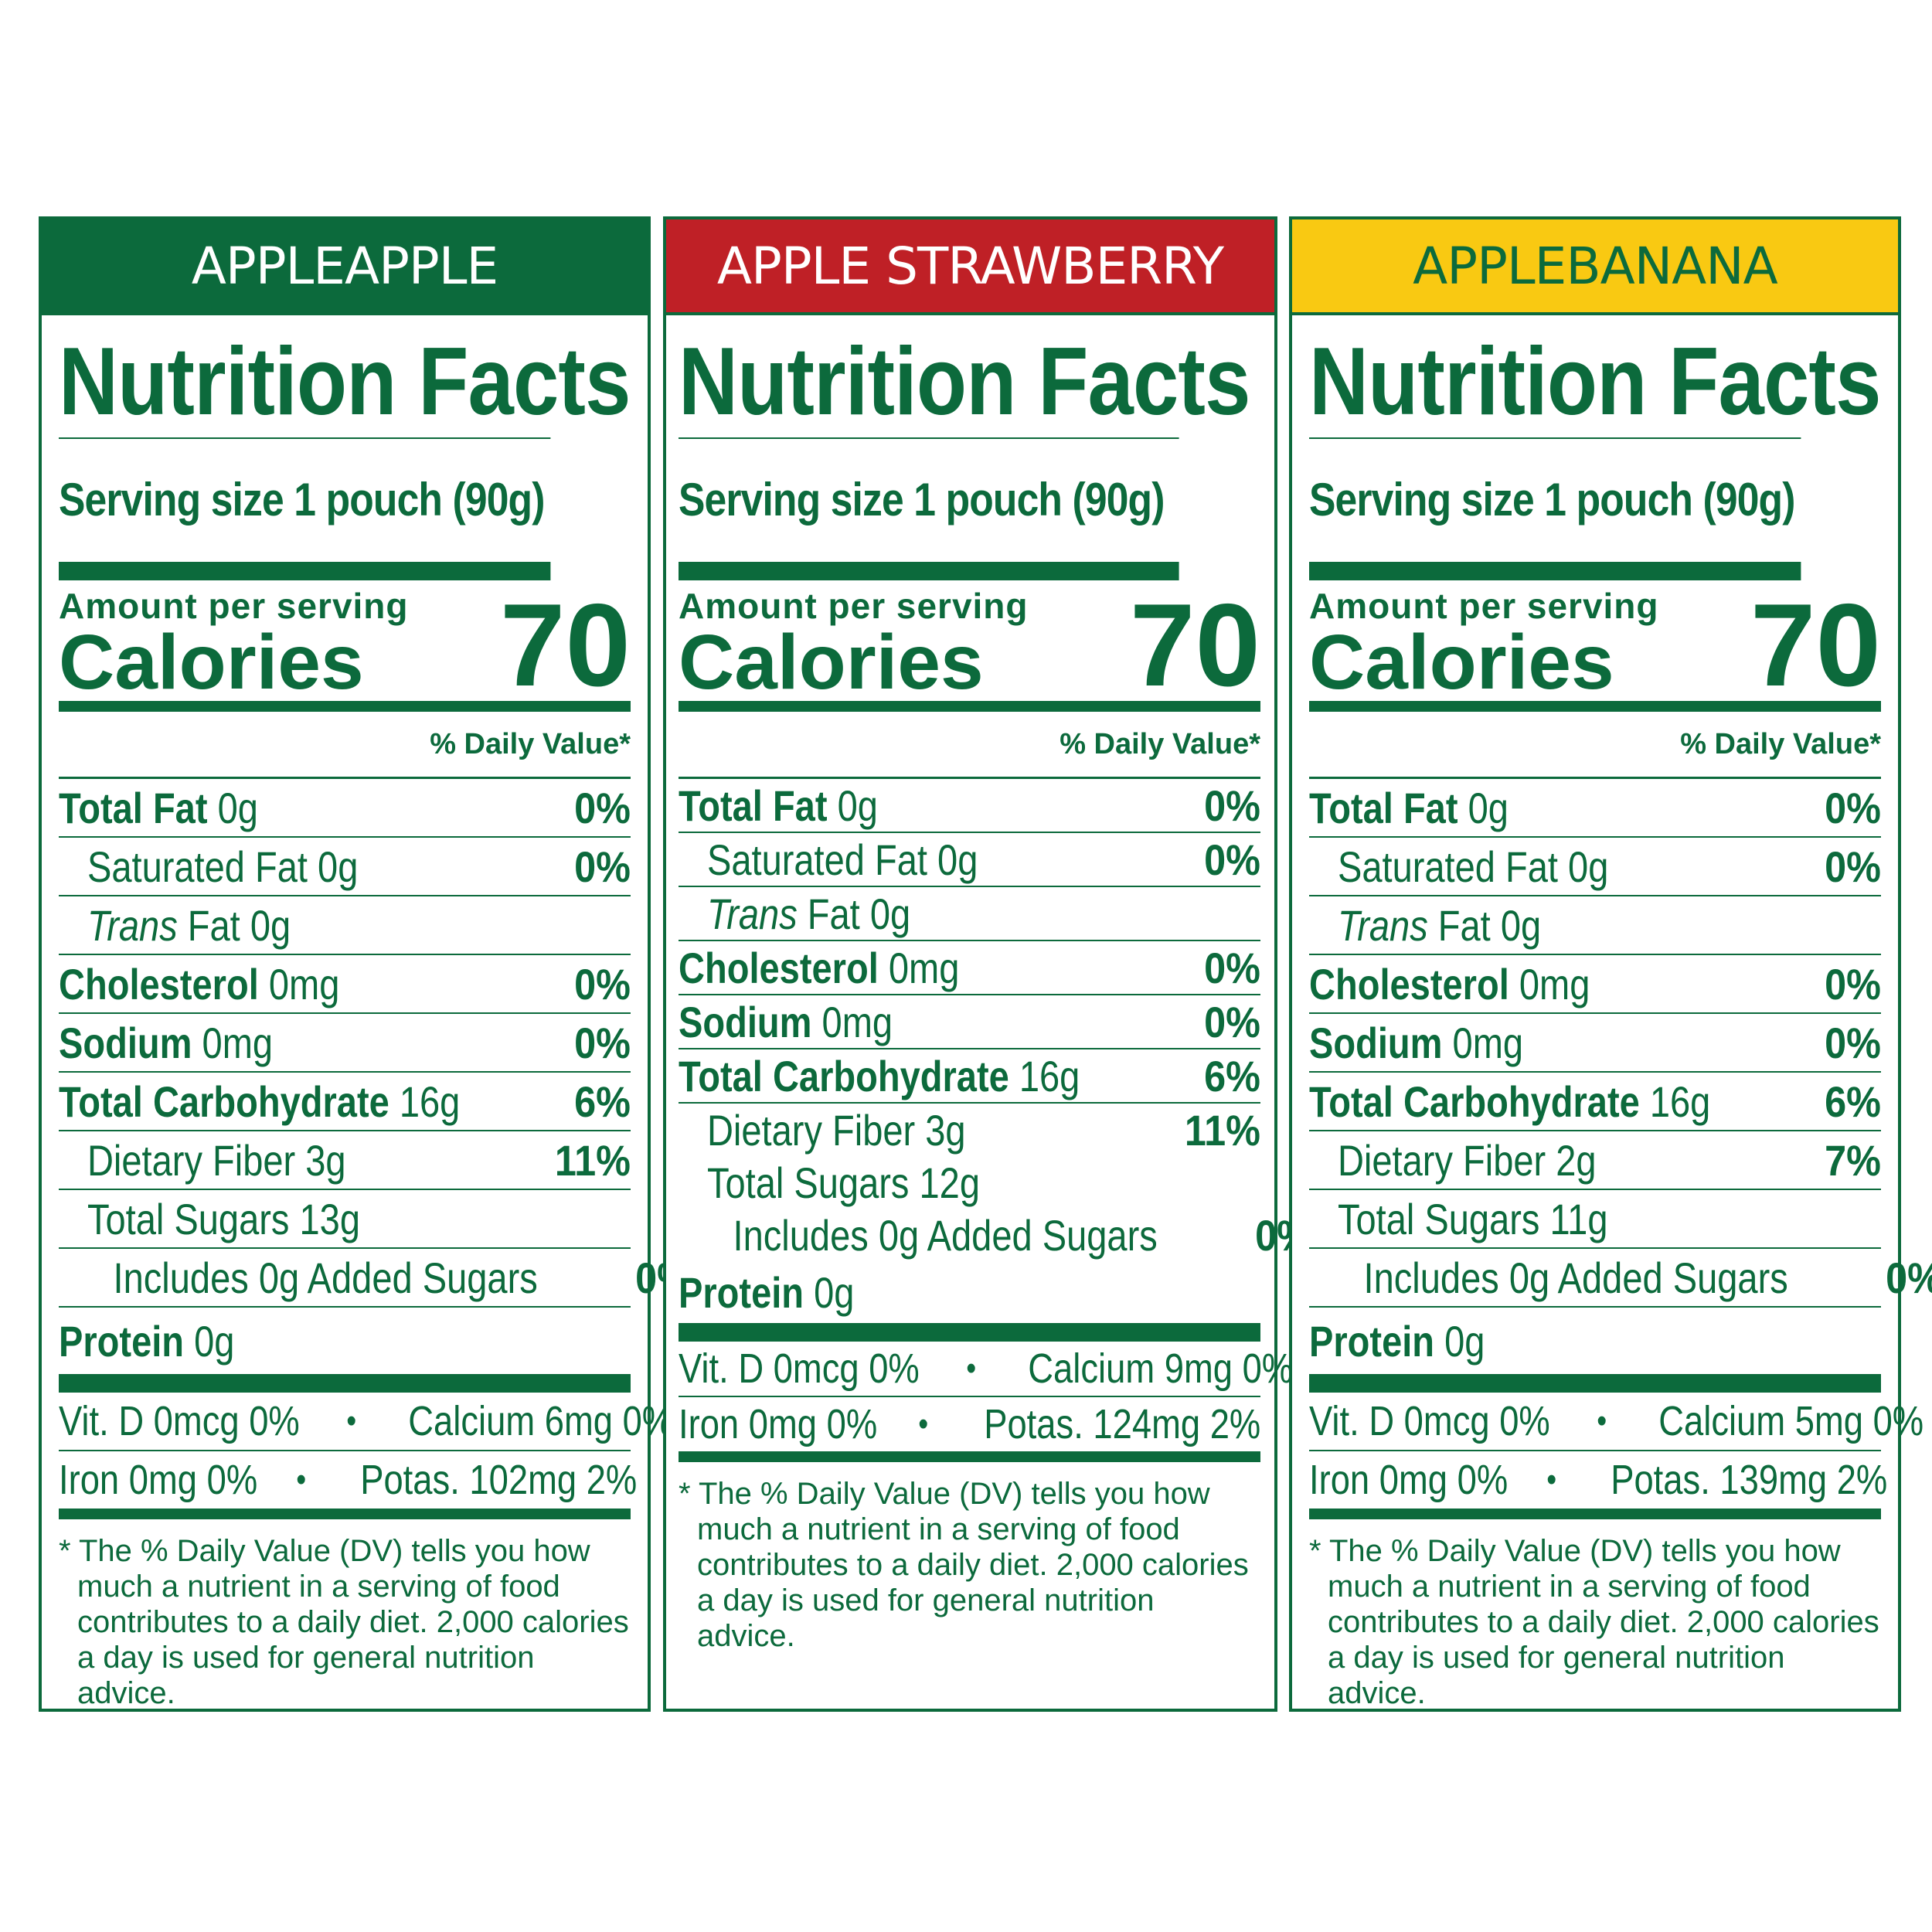  What do you see at coordinates (345, 267) in the screenshot?
I see `flavor-header: APPLEAPPLE` at bounding box center [345, 267].